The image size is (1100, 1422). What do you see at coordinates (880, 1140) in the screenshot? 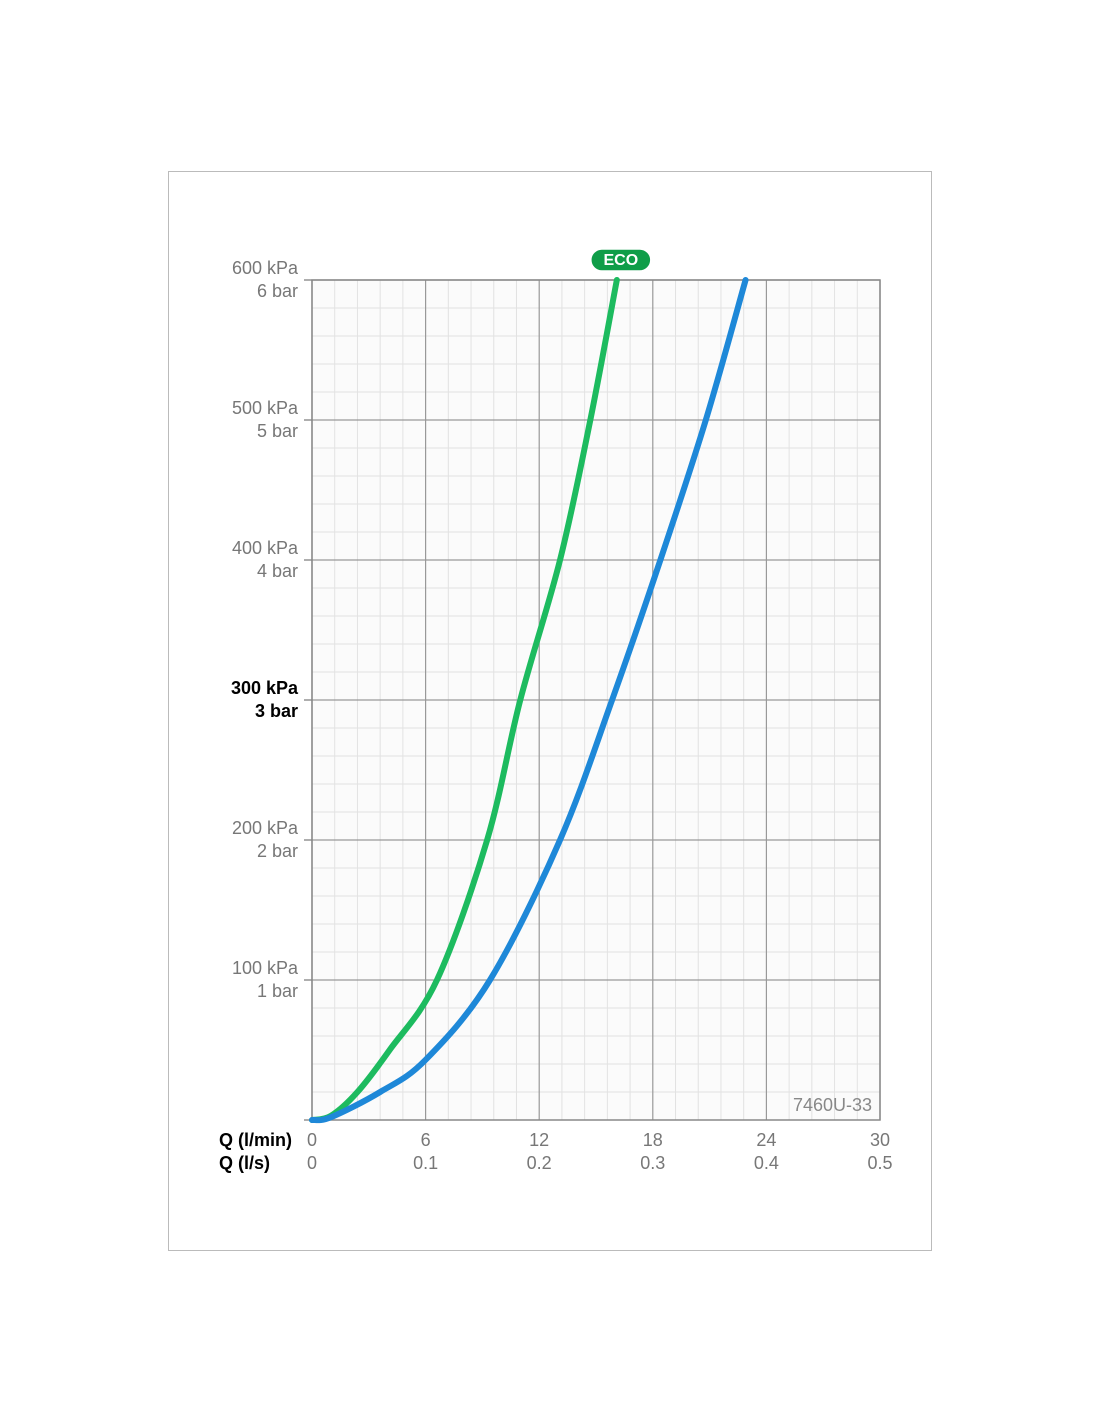
I see `x-tick-label: 30` at bounding box center [880, 1140].